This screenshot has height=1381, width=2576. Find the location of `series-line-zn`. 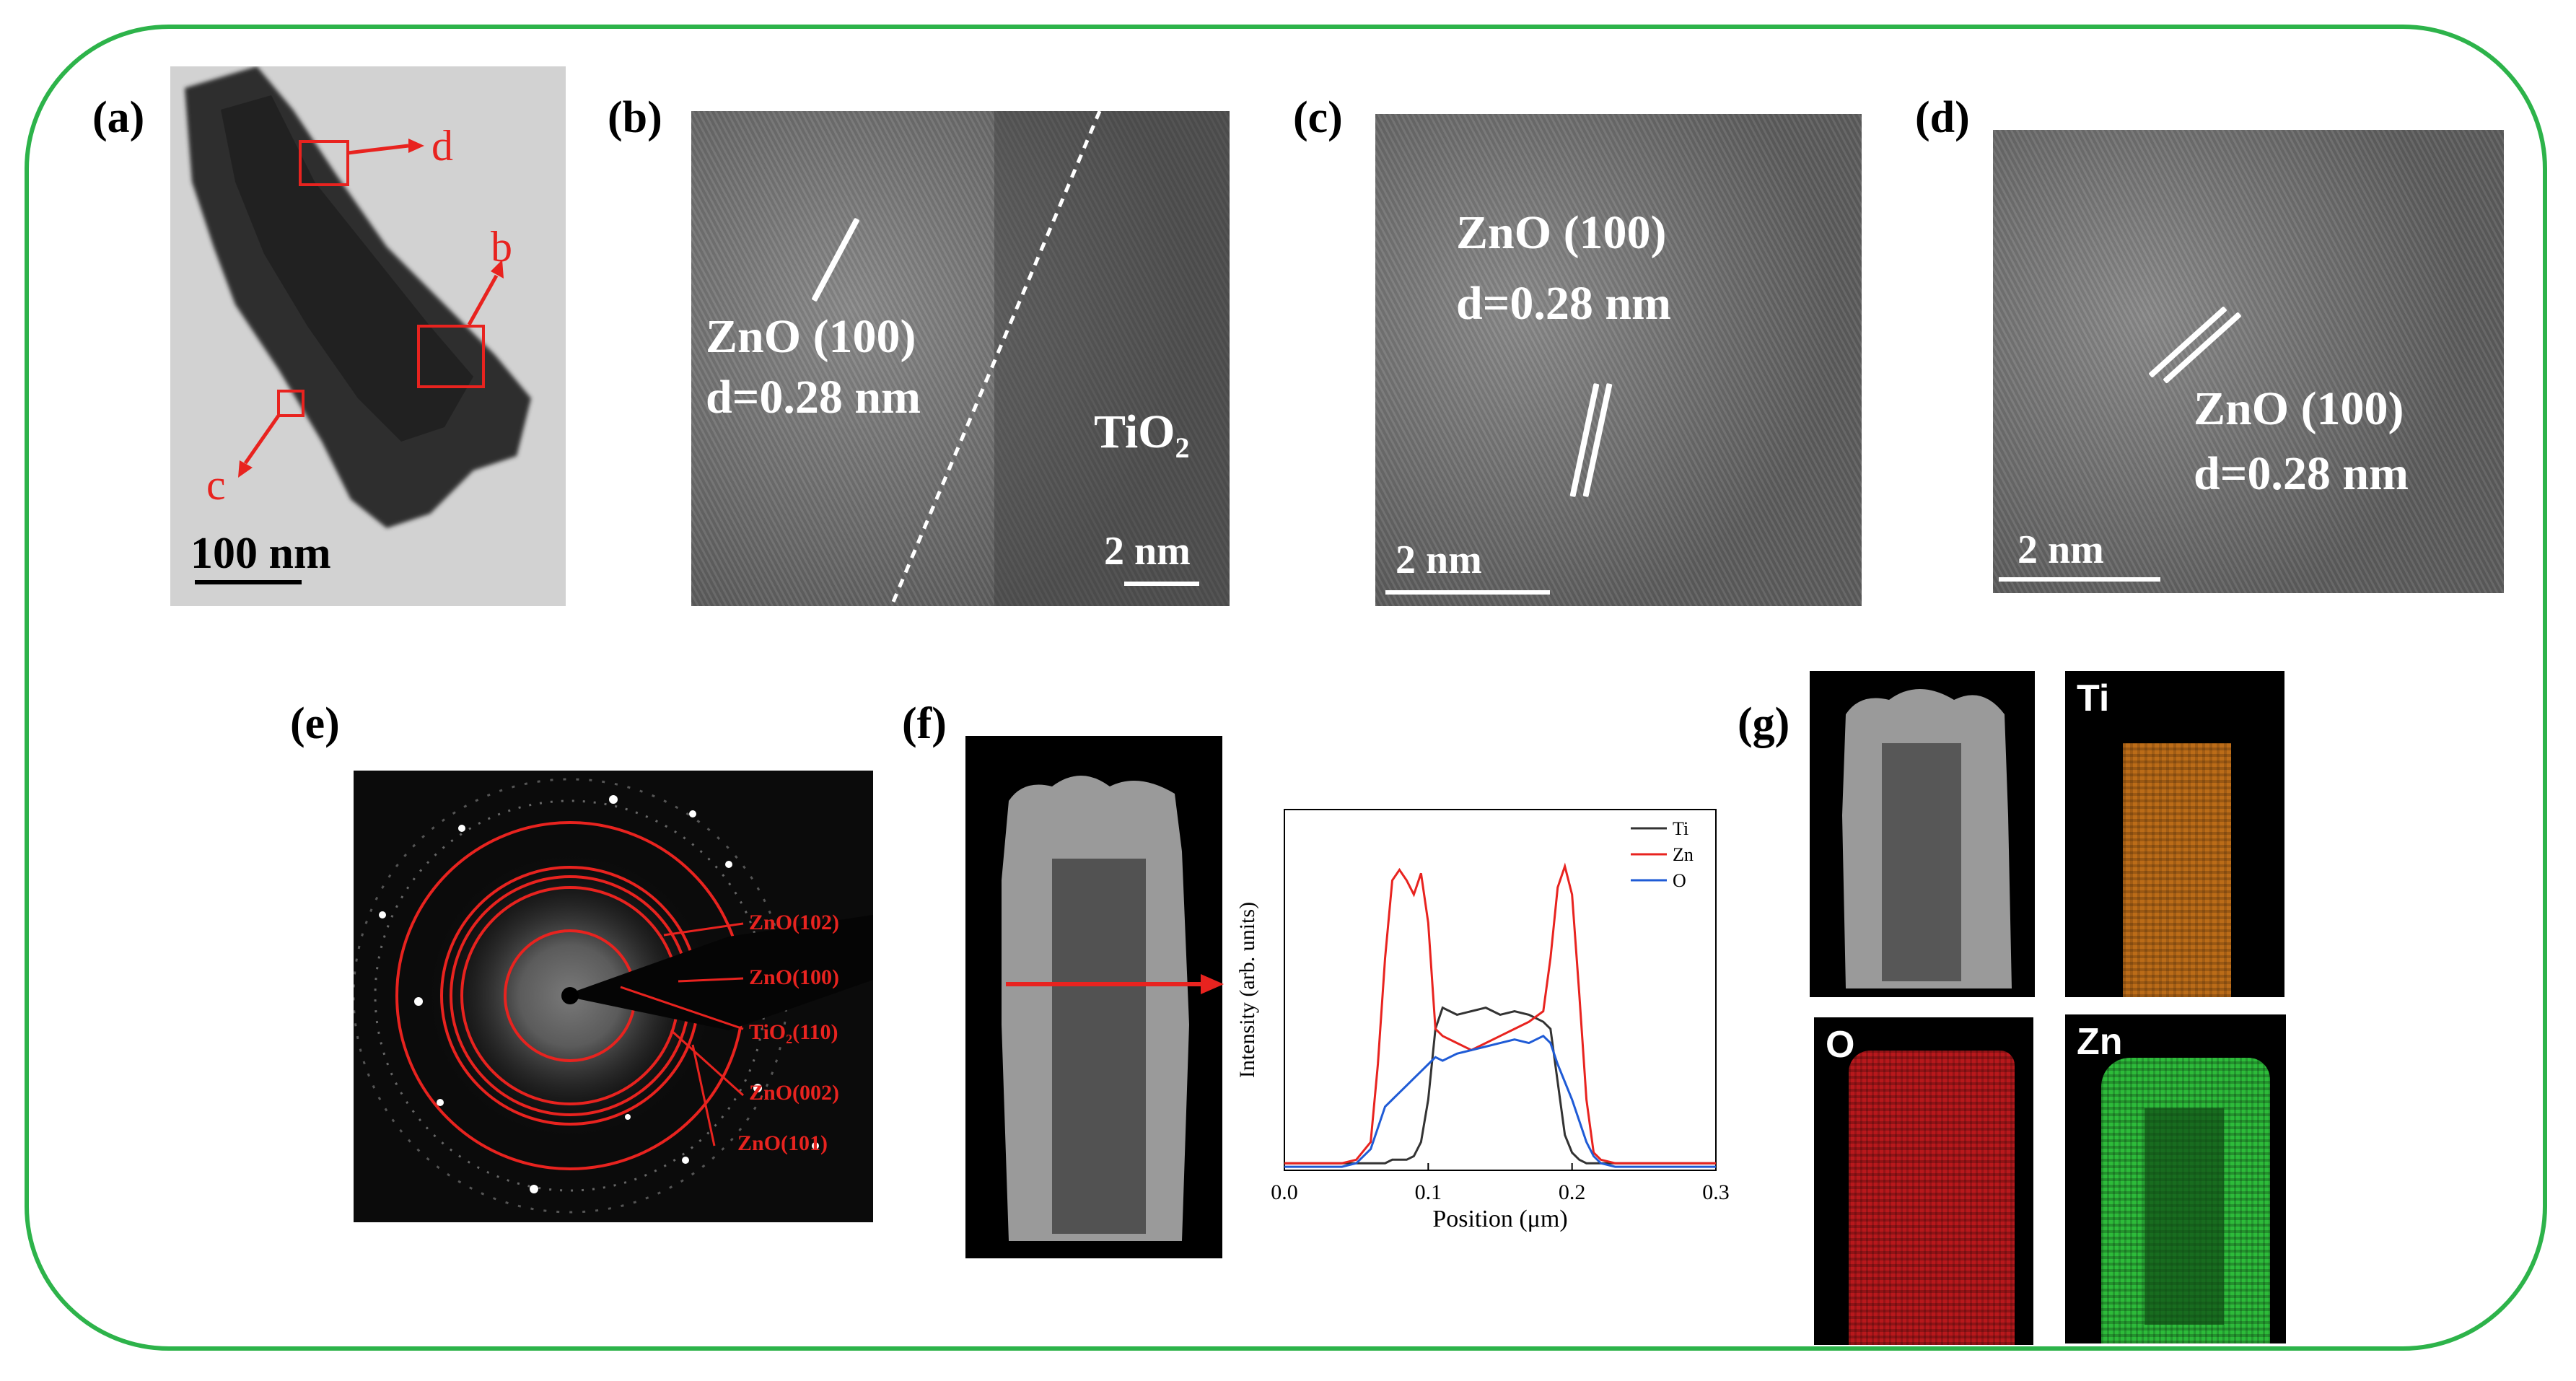

series-line-zn is located at coordinates (1500, 1013).